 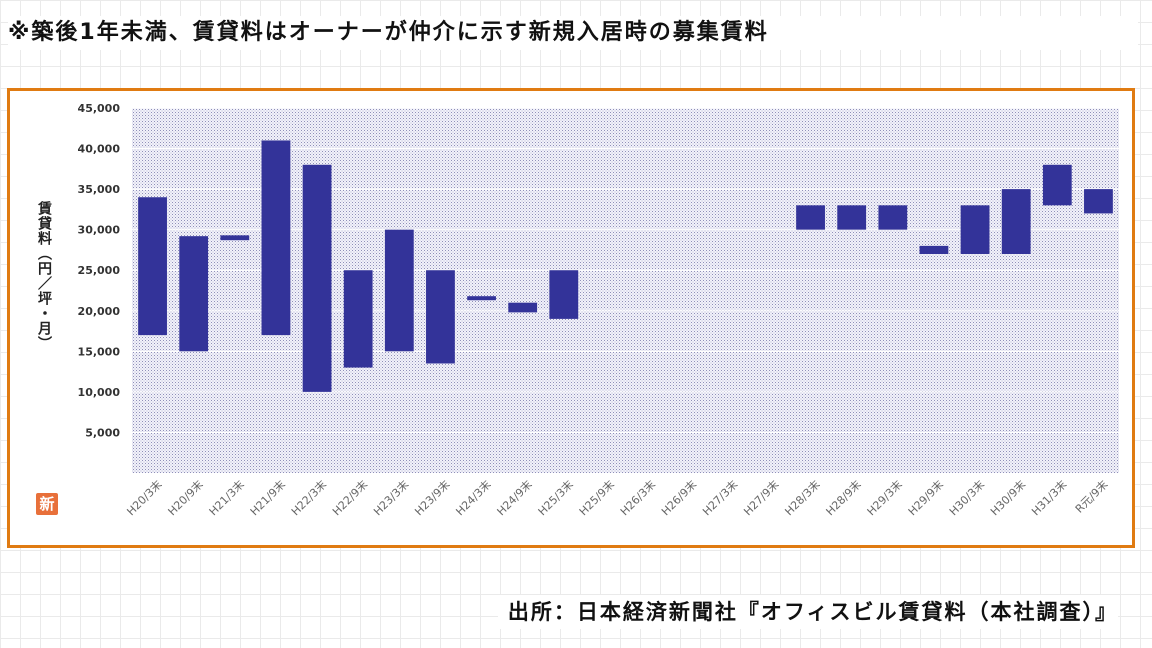 What do you see at coordinates (514, 497) in the screenshot?
I see `x-tick-label: H24/9末` at bounding box center [514, 497].